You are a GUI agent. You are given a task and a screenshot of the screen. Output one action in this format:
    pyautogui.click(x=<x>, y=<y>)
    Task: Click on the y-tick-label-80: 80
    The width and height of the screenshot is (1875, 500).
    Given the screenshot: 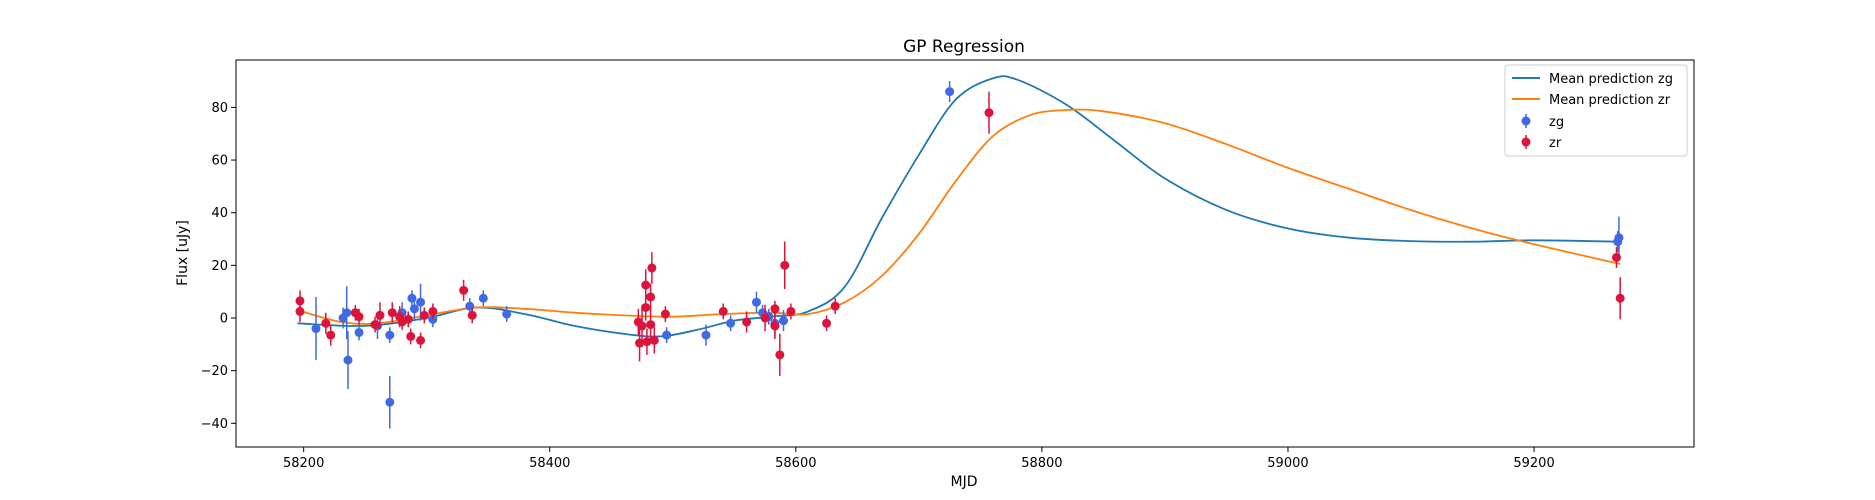 What is the action you would take?
    pyautogui.click(x=219, y=108)
    